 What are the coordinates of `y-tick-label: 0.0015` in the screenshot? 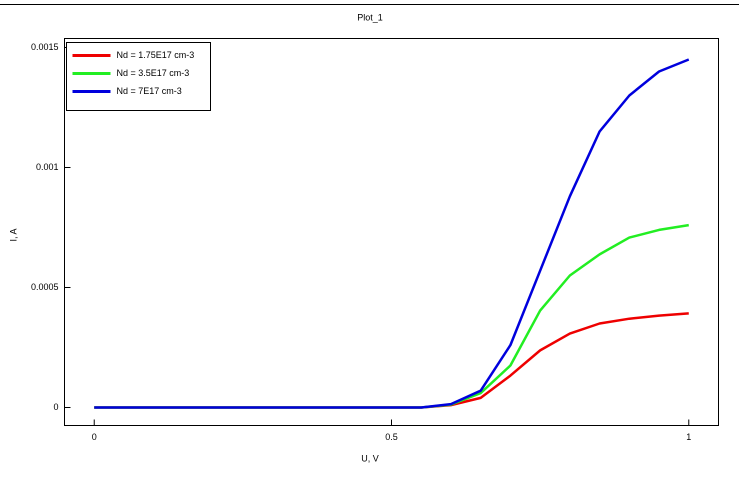 It's located at (45, 47).